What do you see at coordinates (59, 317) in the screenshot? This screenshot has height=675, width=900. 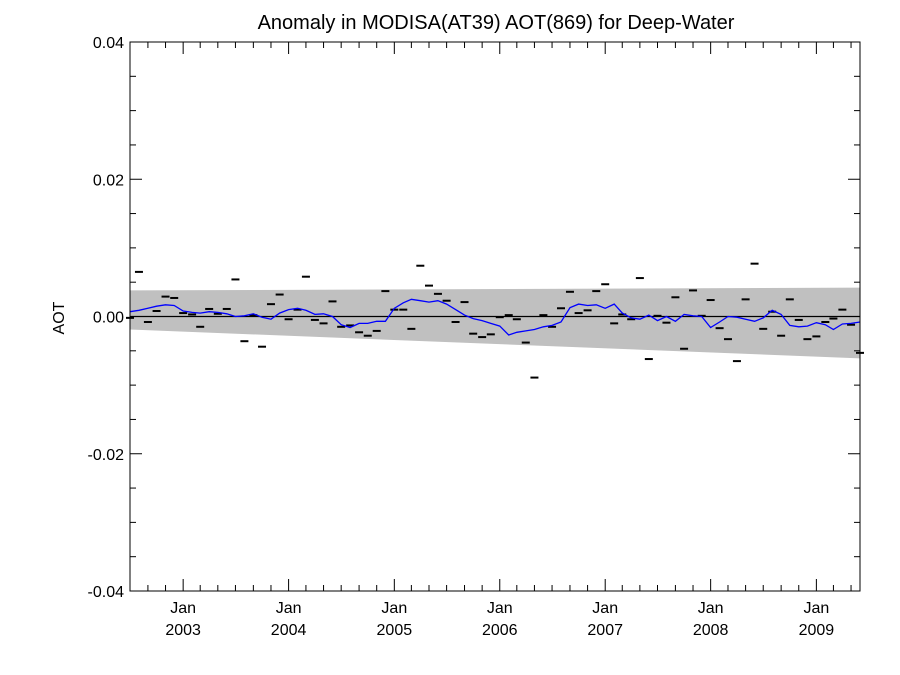 I see `y-axis-label: AOT` at bounding box center [59, 317].